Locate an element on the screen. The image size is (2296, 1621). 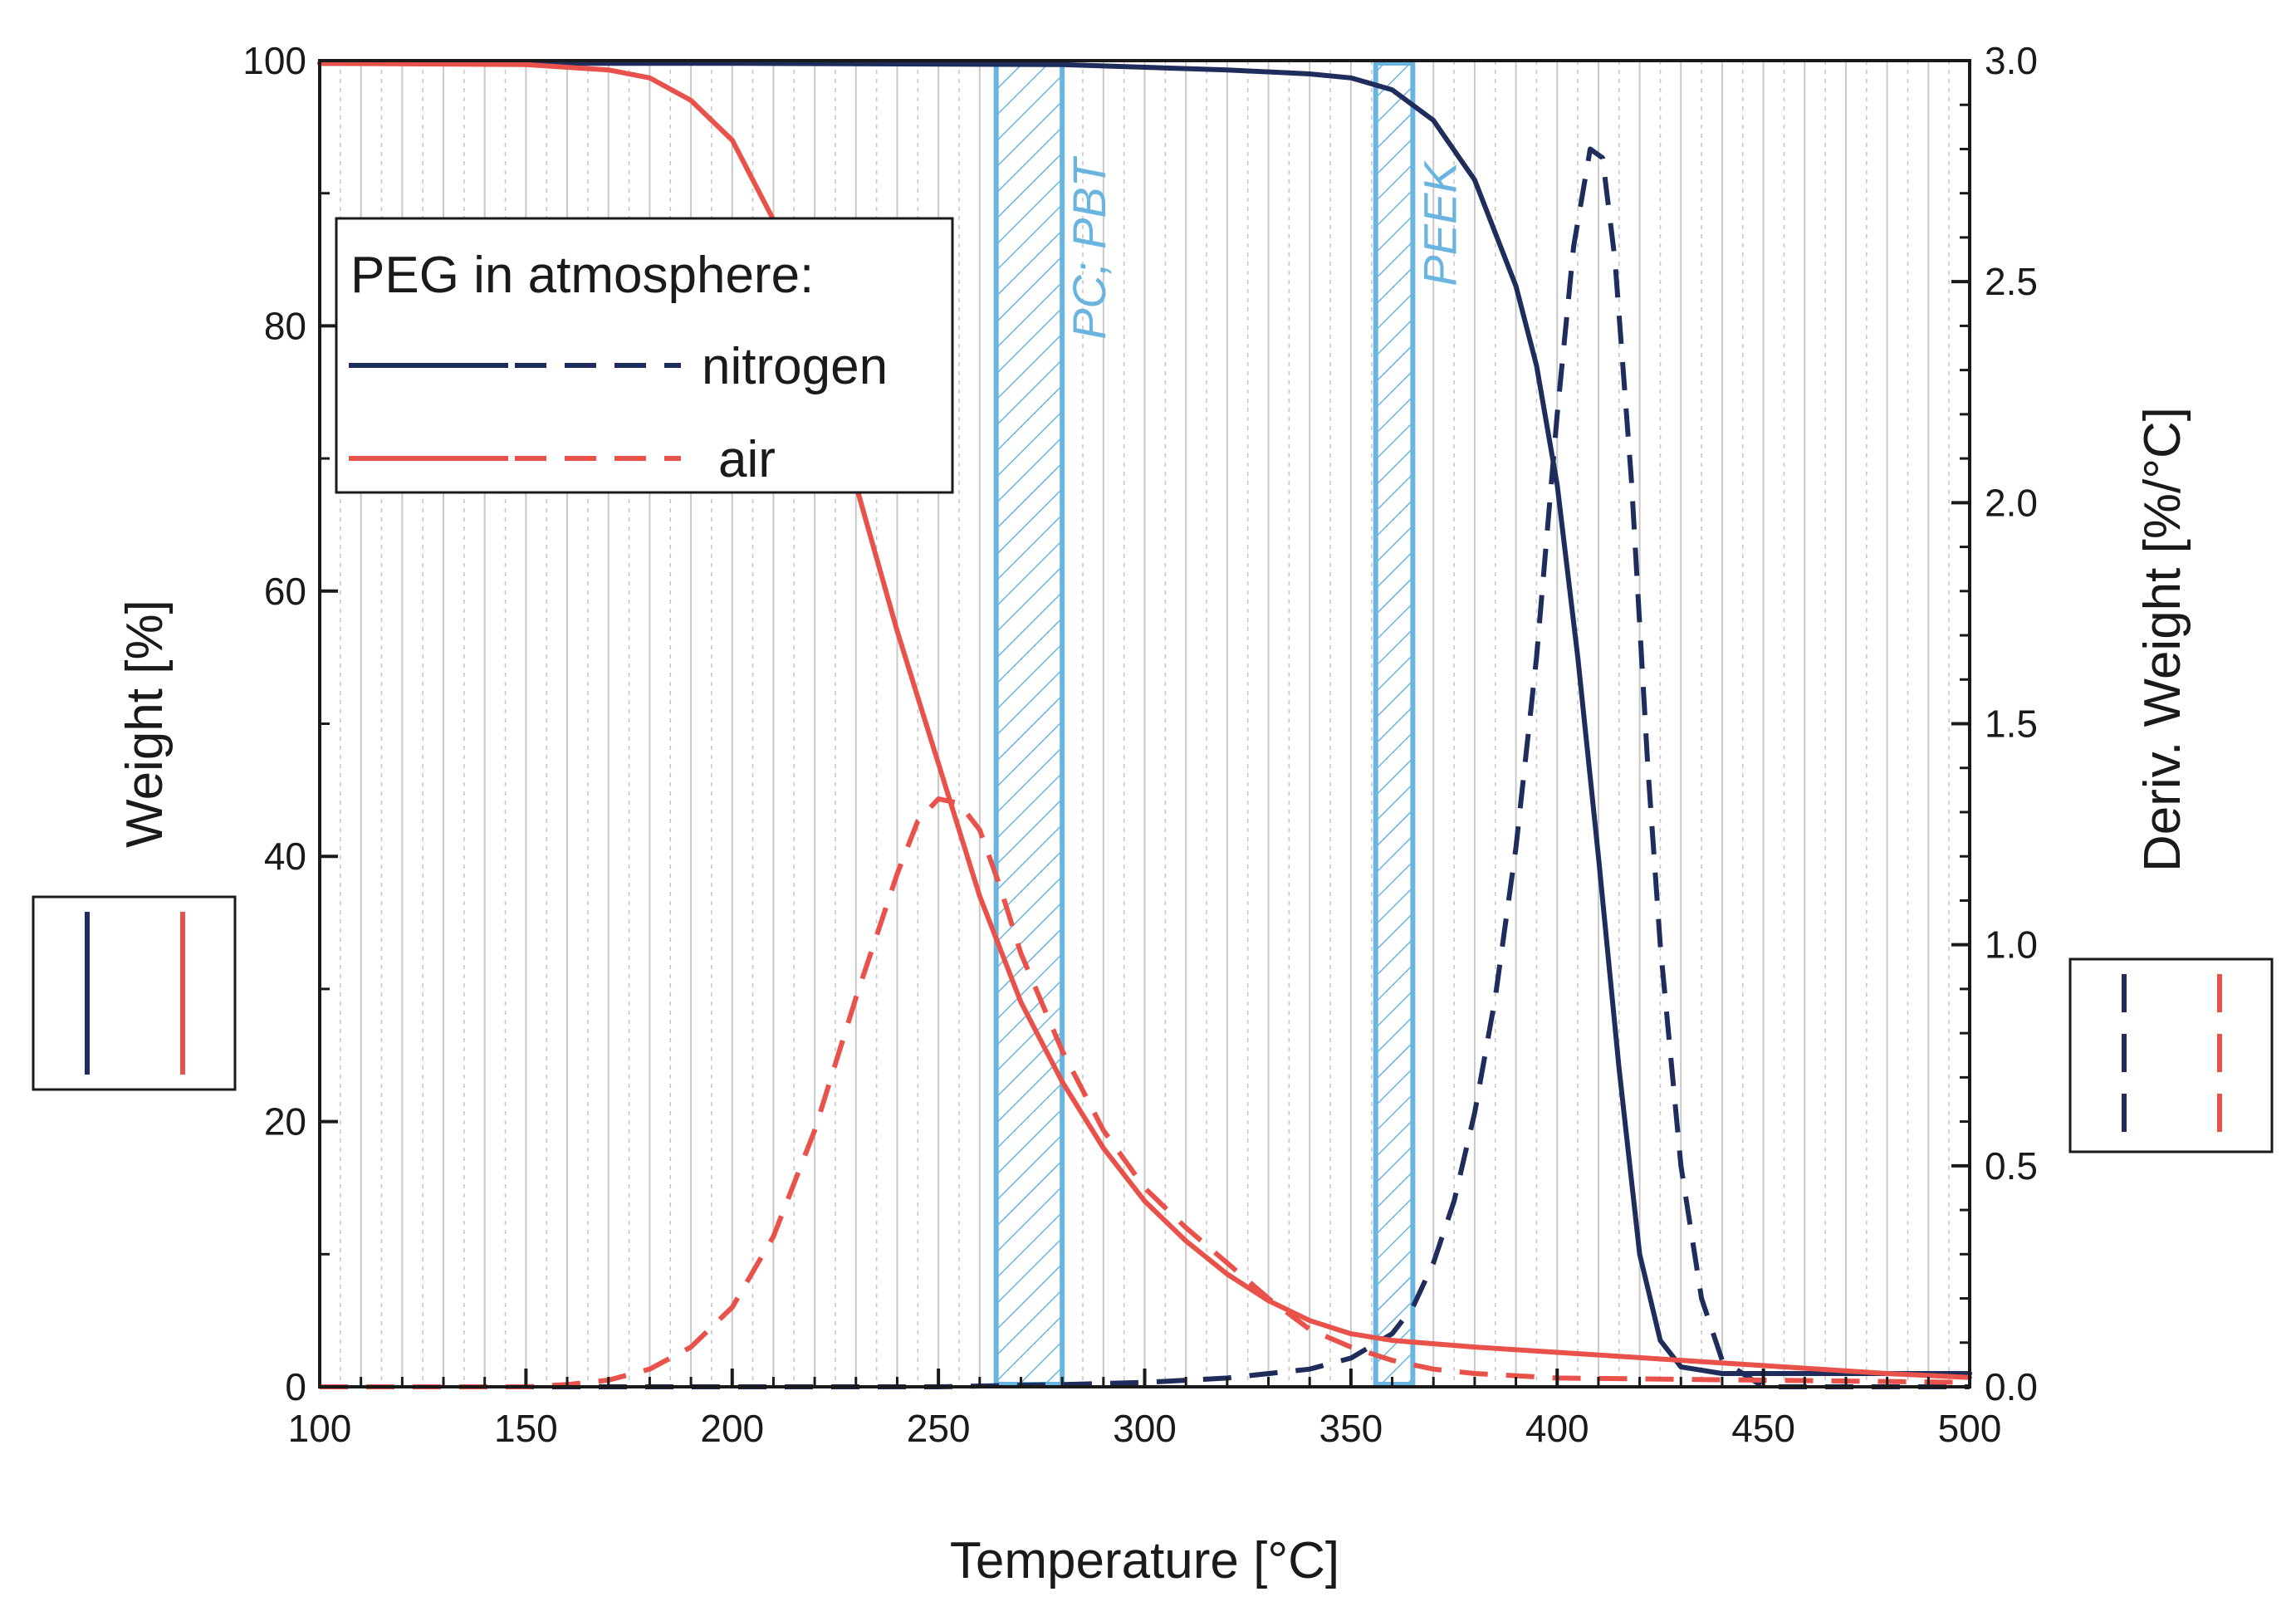
y2-tick-label: 0.5 is located at coordinates (2011, 1166).